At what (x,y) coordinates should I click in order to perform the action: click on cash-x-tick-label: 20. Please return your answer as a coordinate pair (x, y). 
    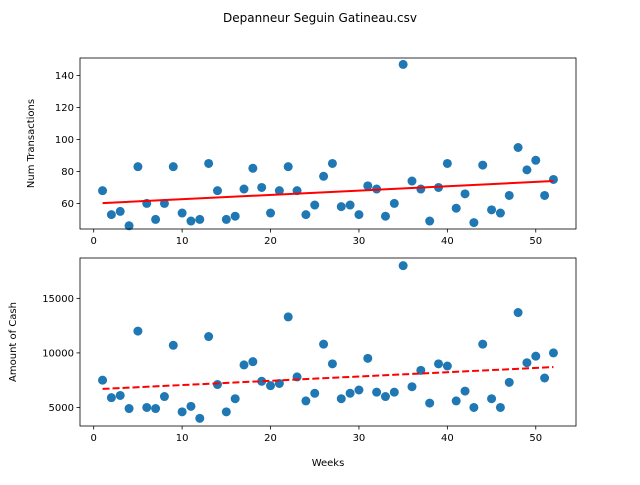
    Looking at the image, I should click on (270, 438).